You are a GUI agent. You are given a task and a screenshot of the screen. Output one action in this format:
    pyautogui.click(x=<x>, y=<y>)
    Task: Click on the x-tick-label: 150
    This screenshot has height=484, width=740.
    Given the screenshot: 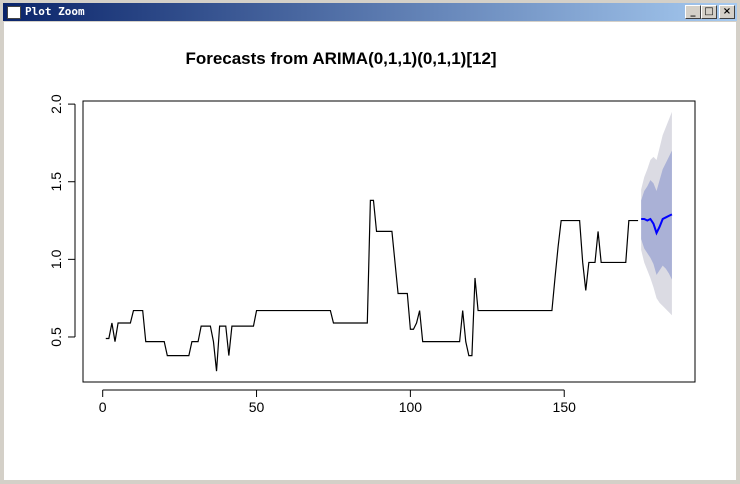 What is the action you would take?
    pyautogui.click(x=565, y=407)
    